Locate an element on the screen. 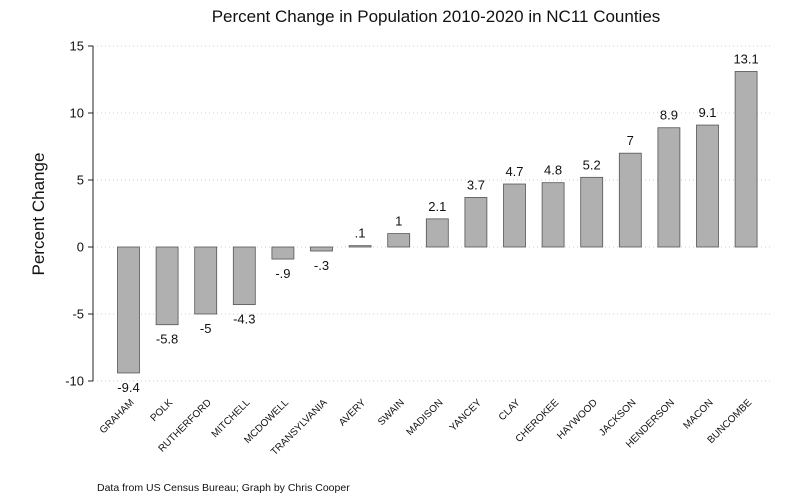 This screenshot has width=800, height=500. bar-yancey is located at coordinates (476, 222).